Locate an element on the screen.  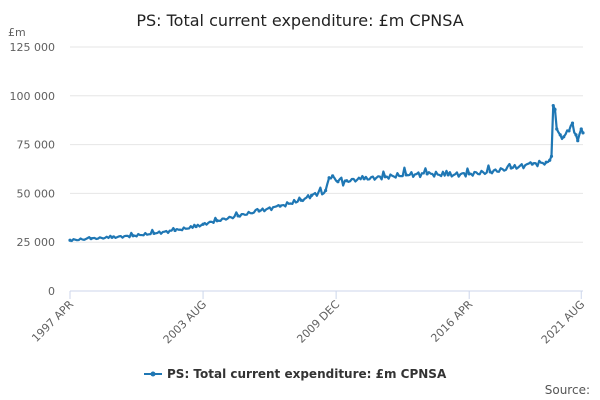
y-axis: 0 25 000 50 000 75 000 100 000 125 000 is located at coordinates (33, 169).